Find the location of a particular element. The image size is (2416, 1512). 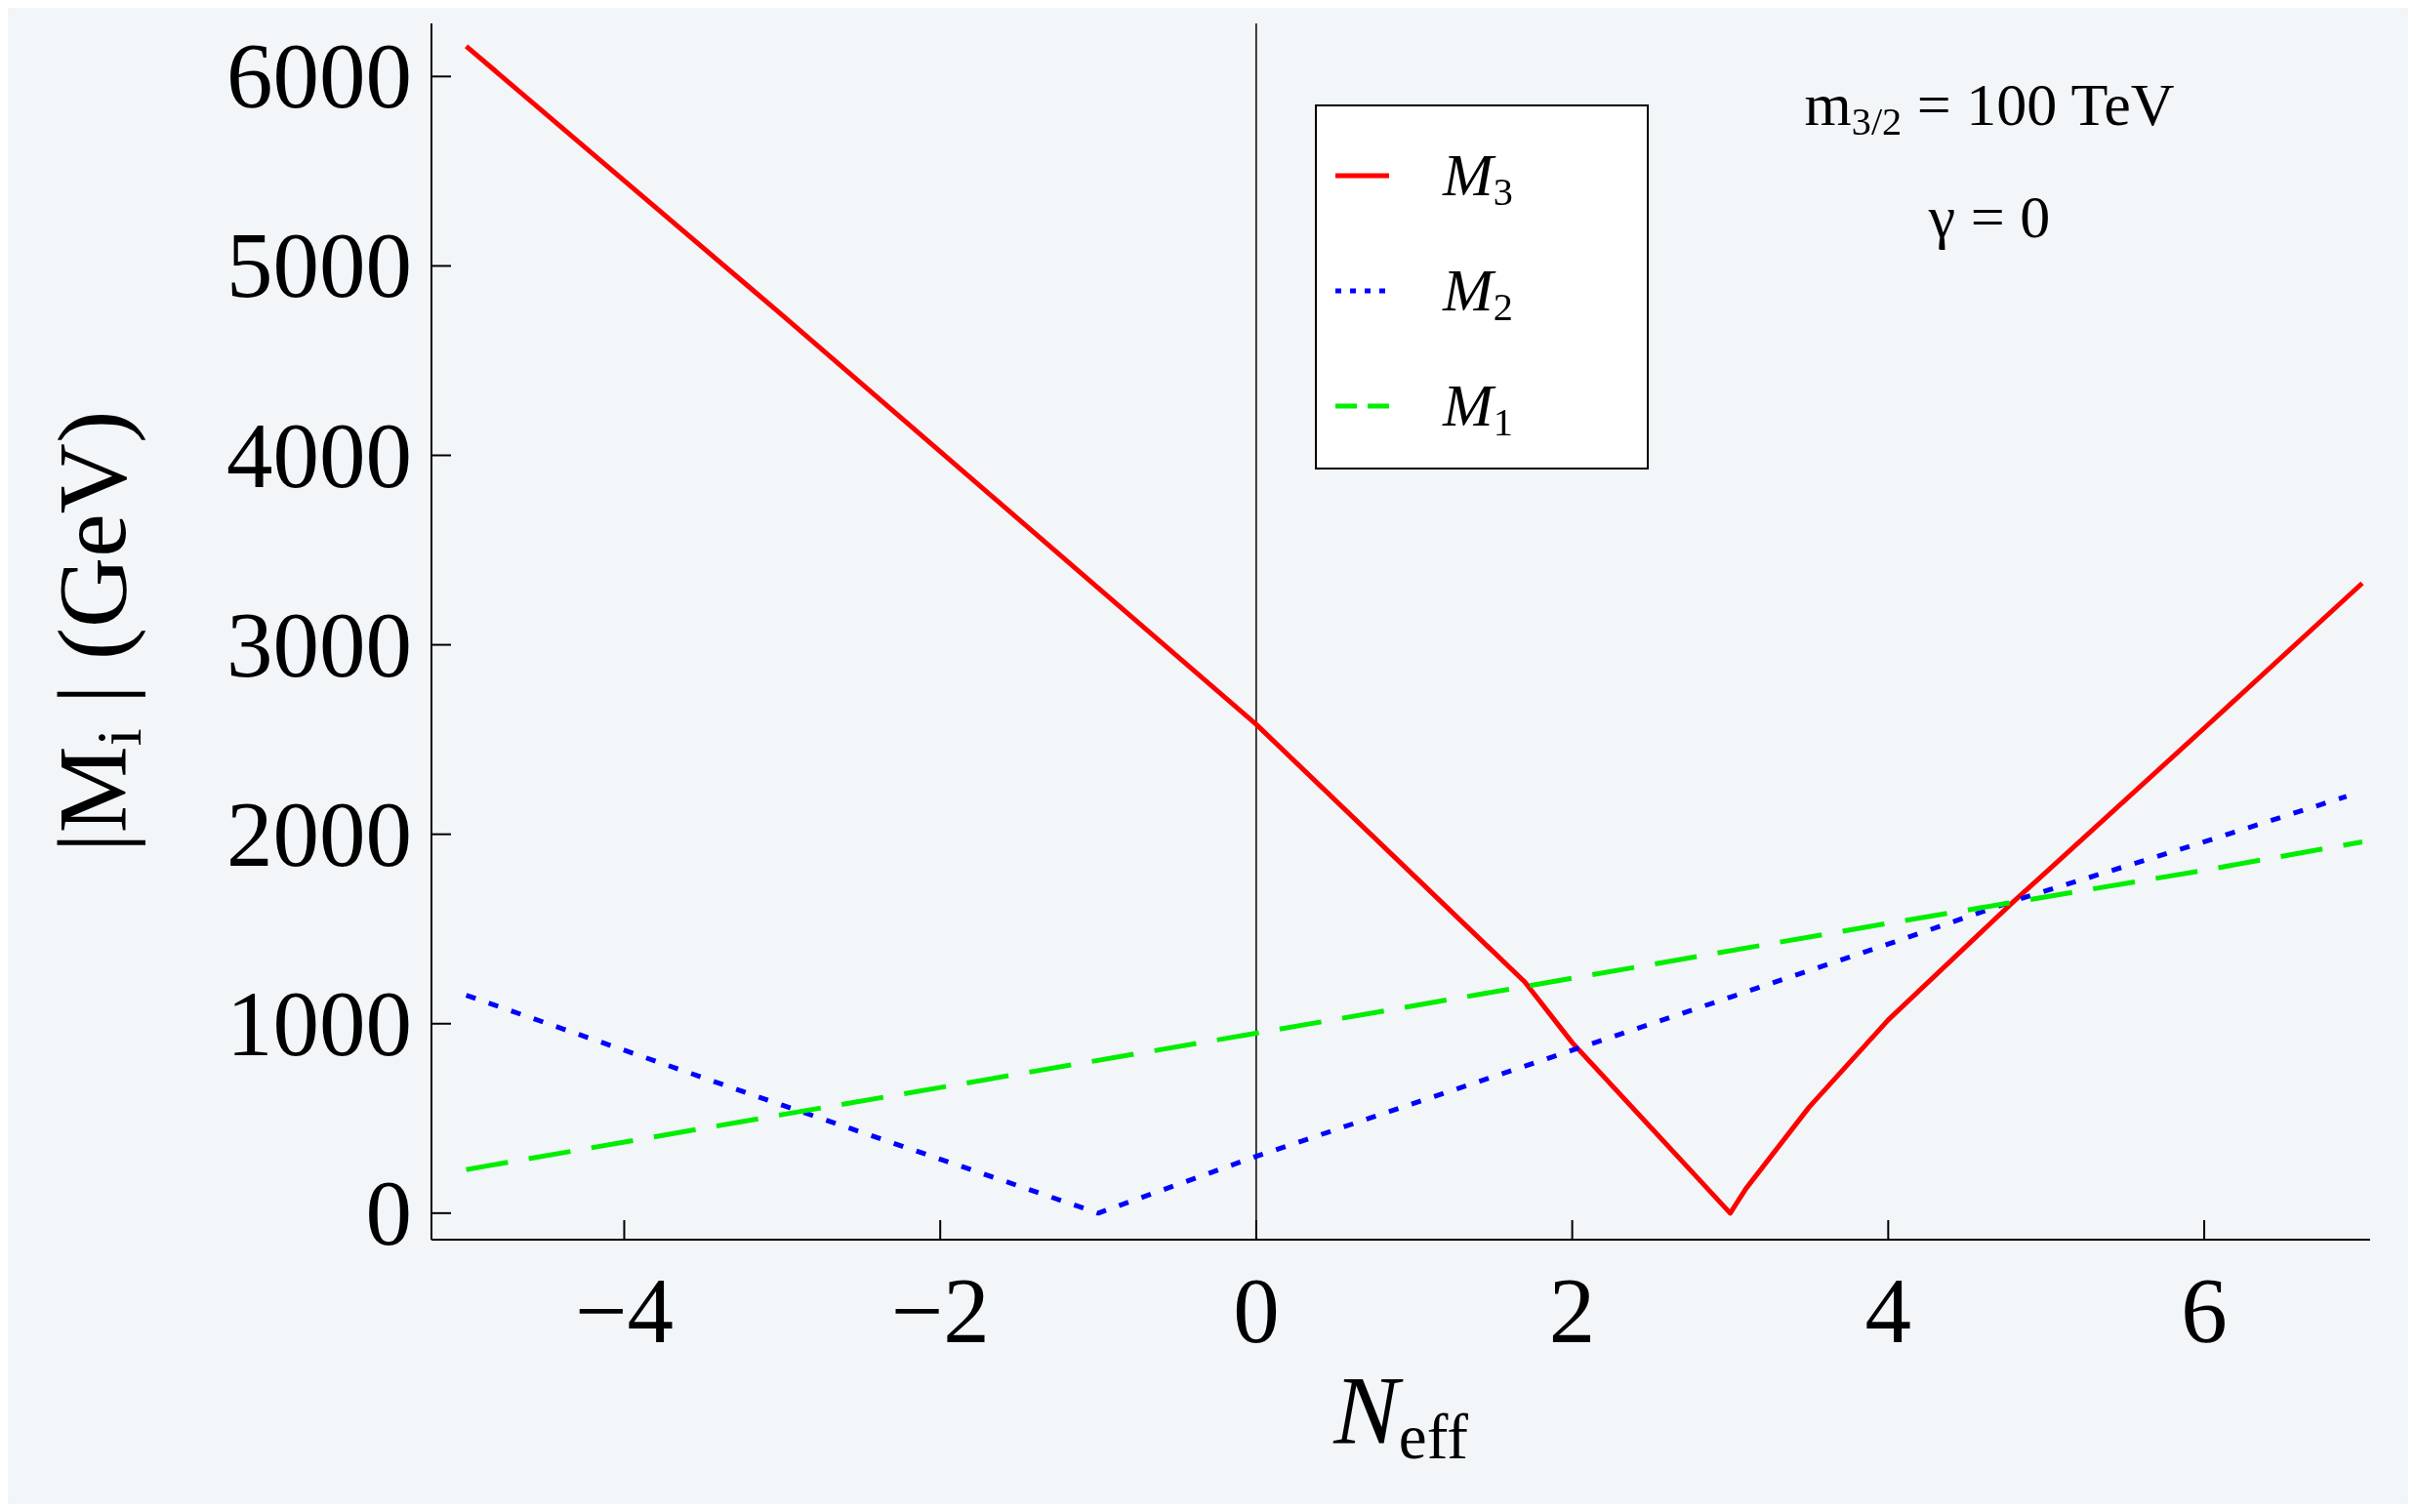

y-tick-label: 0 is located at coordinates (388, 1213).